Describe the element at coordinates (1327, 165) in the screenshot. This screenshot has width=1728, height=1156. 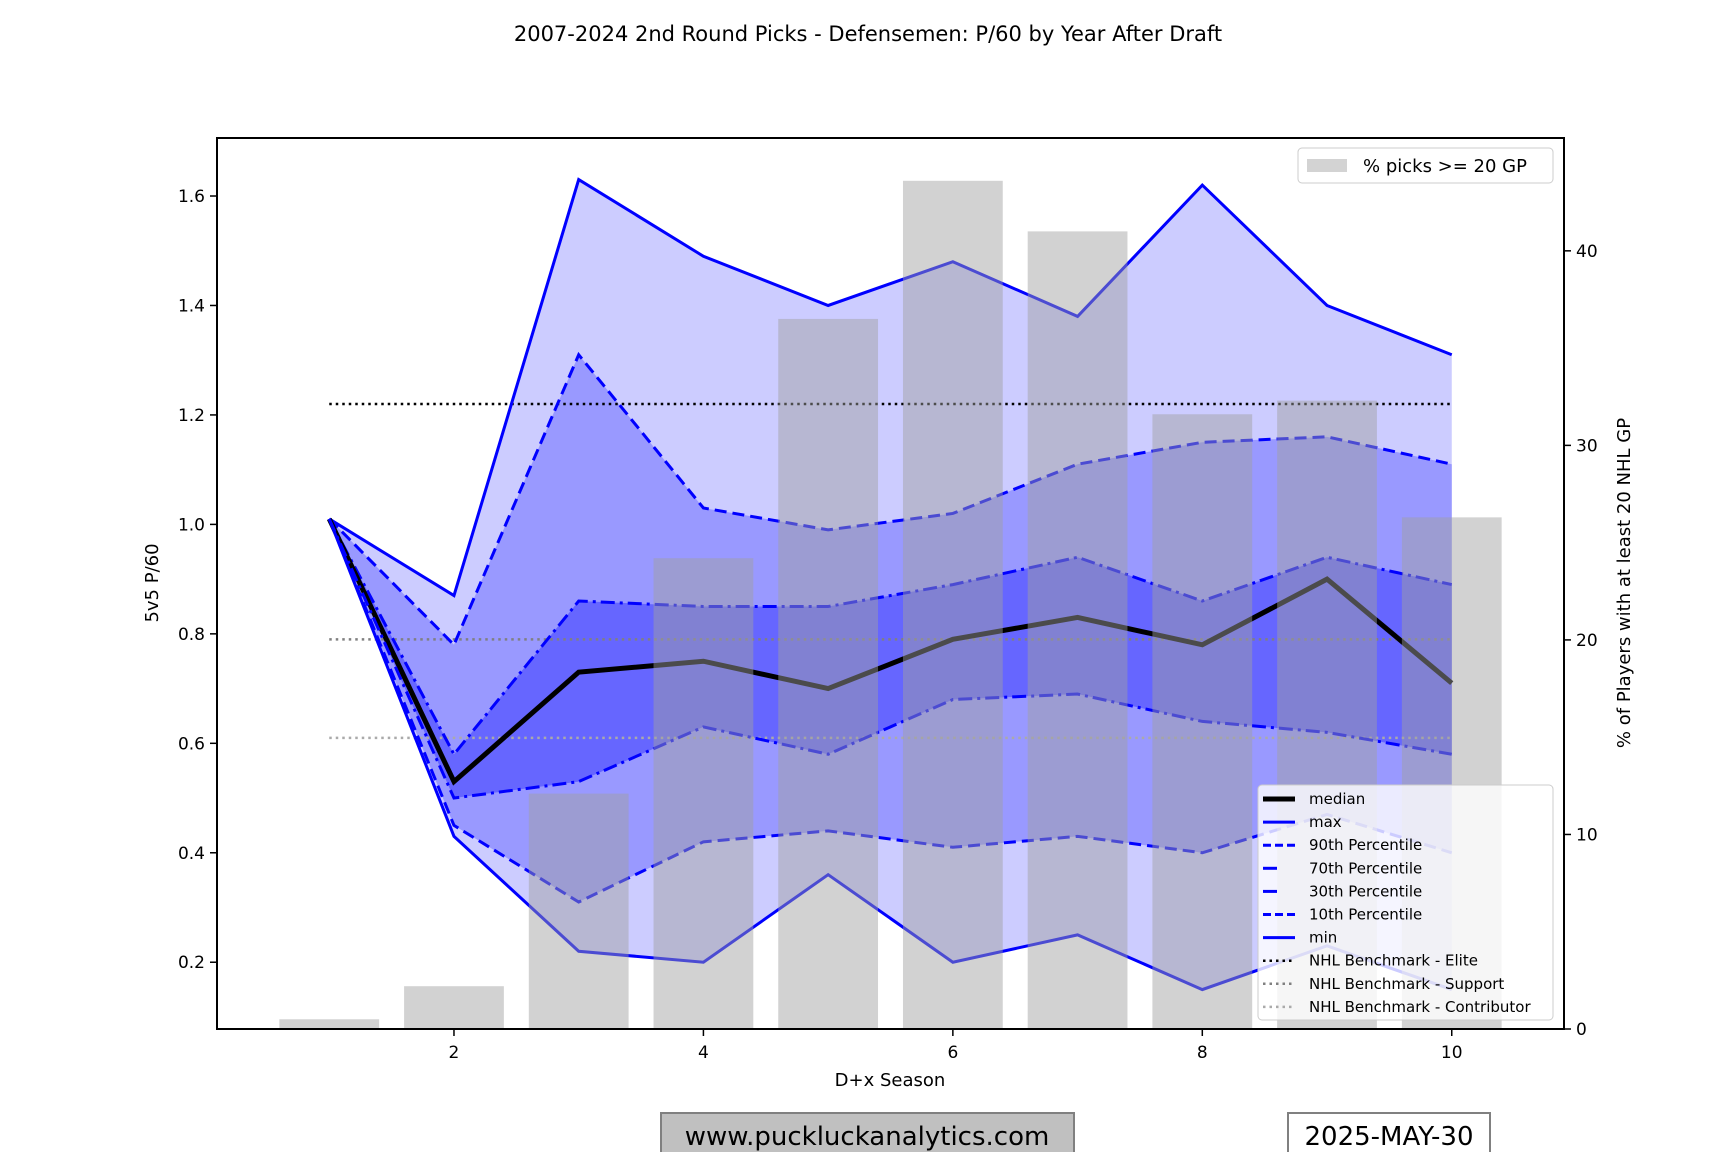
I see `bar-legend-swatch` at that location.